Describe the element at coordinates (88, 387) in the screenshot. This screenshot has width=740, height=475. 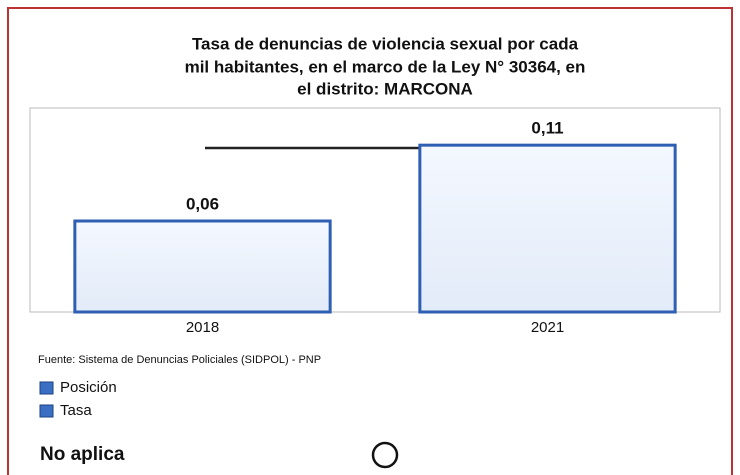
I see `legend-label: Posición` at that location.